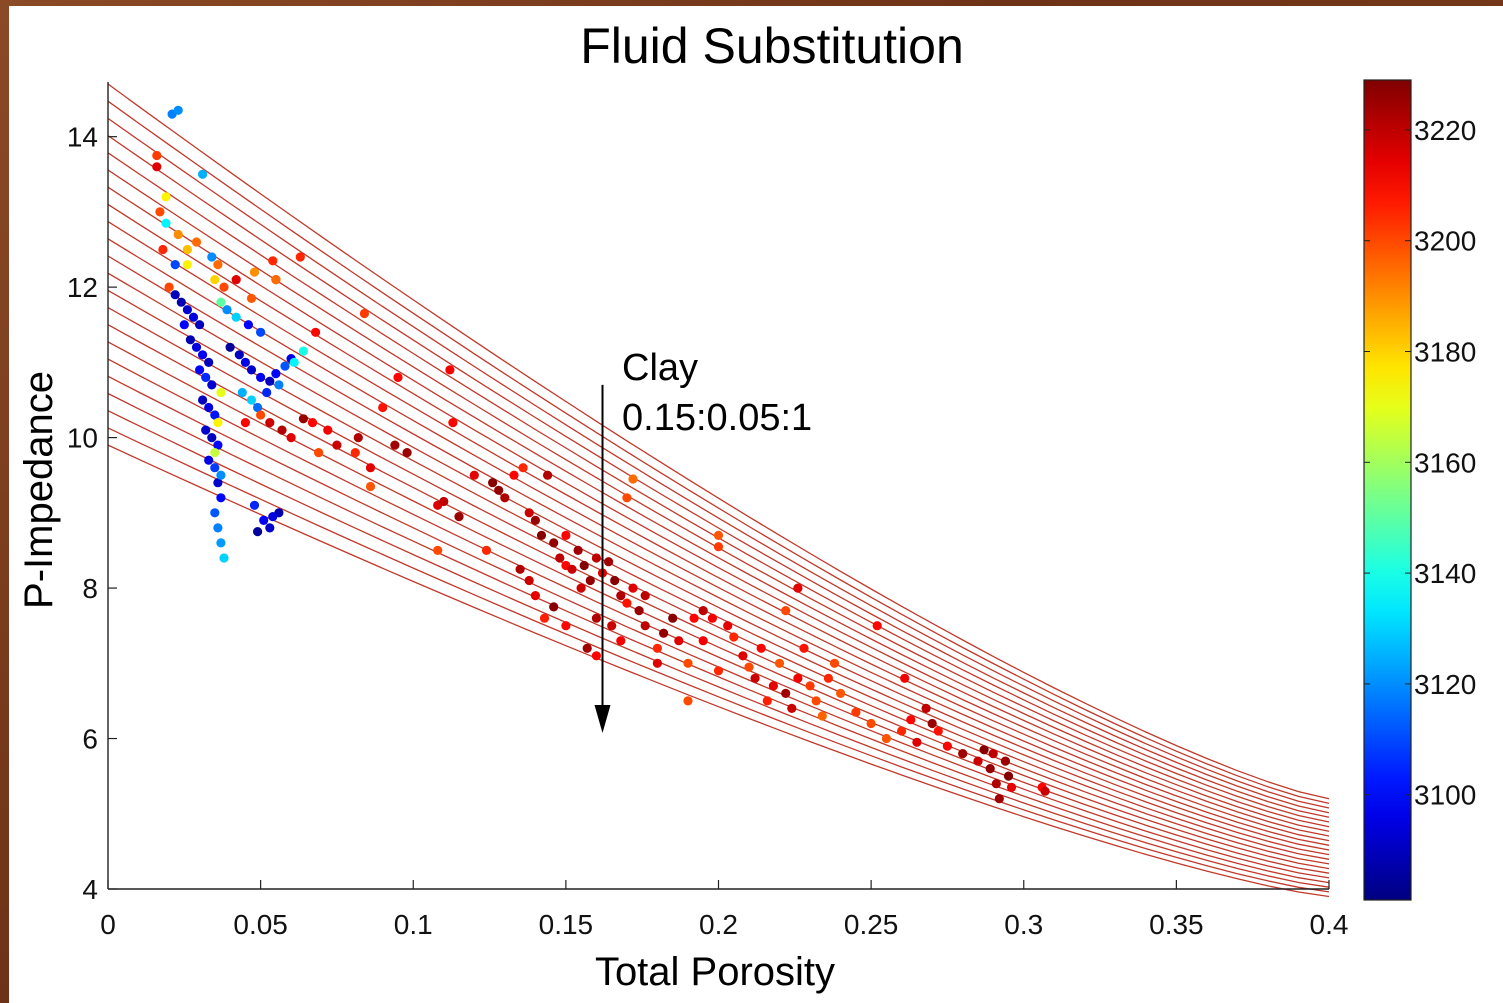 Image resolution: width=1503 pixels, height=1003 pixels. Describe the element at coordinates (82, 438) in the screenshot. I see `y-tick-label: 10` at that location.